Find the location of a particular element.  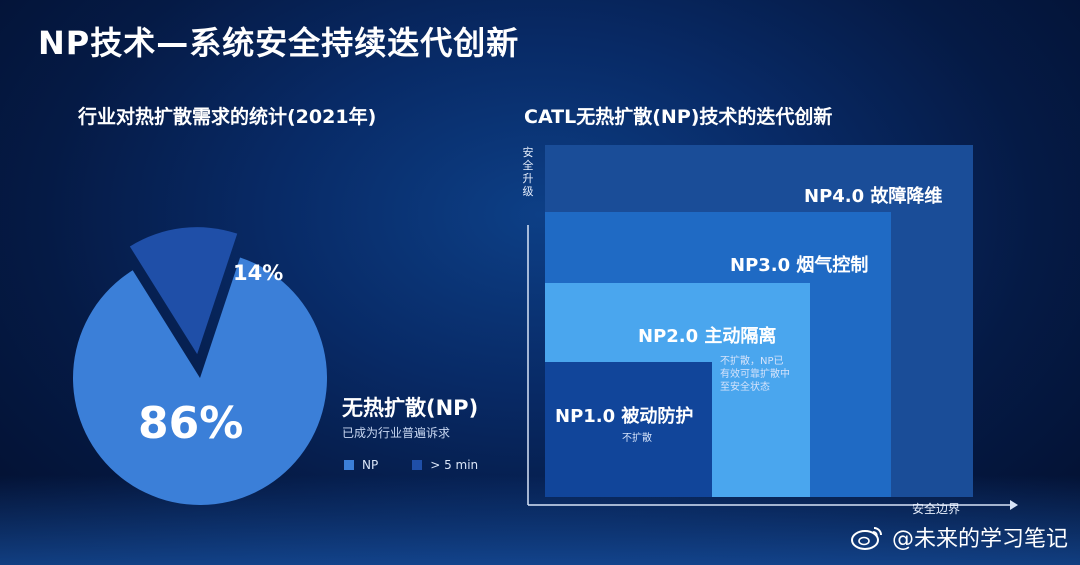

pie-chart-title: 行业对热扩散需求的统计(2021年) is located at coordinates (227, 117).